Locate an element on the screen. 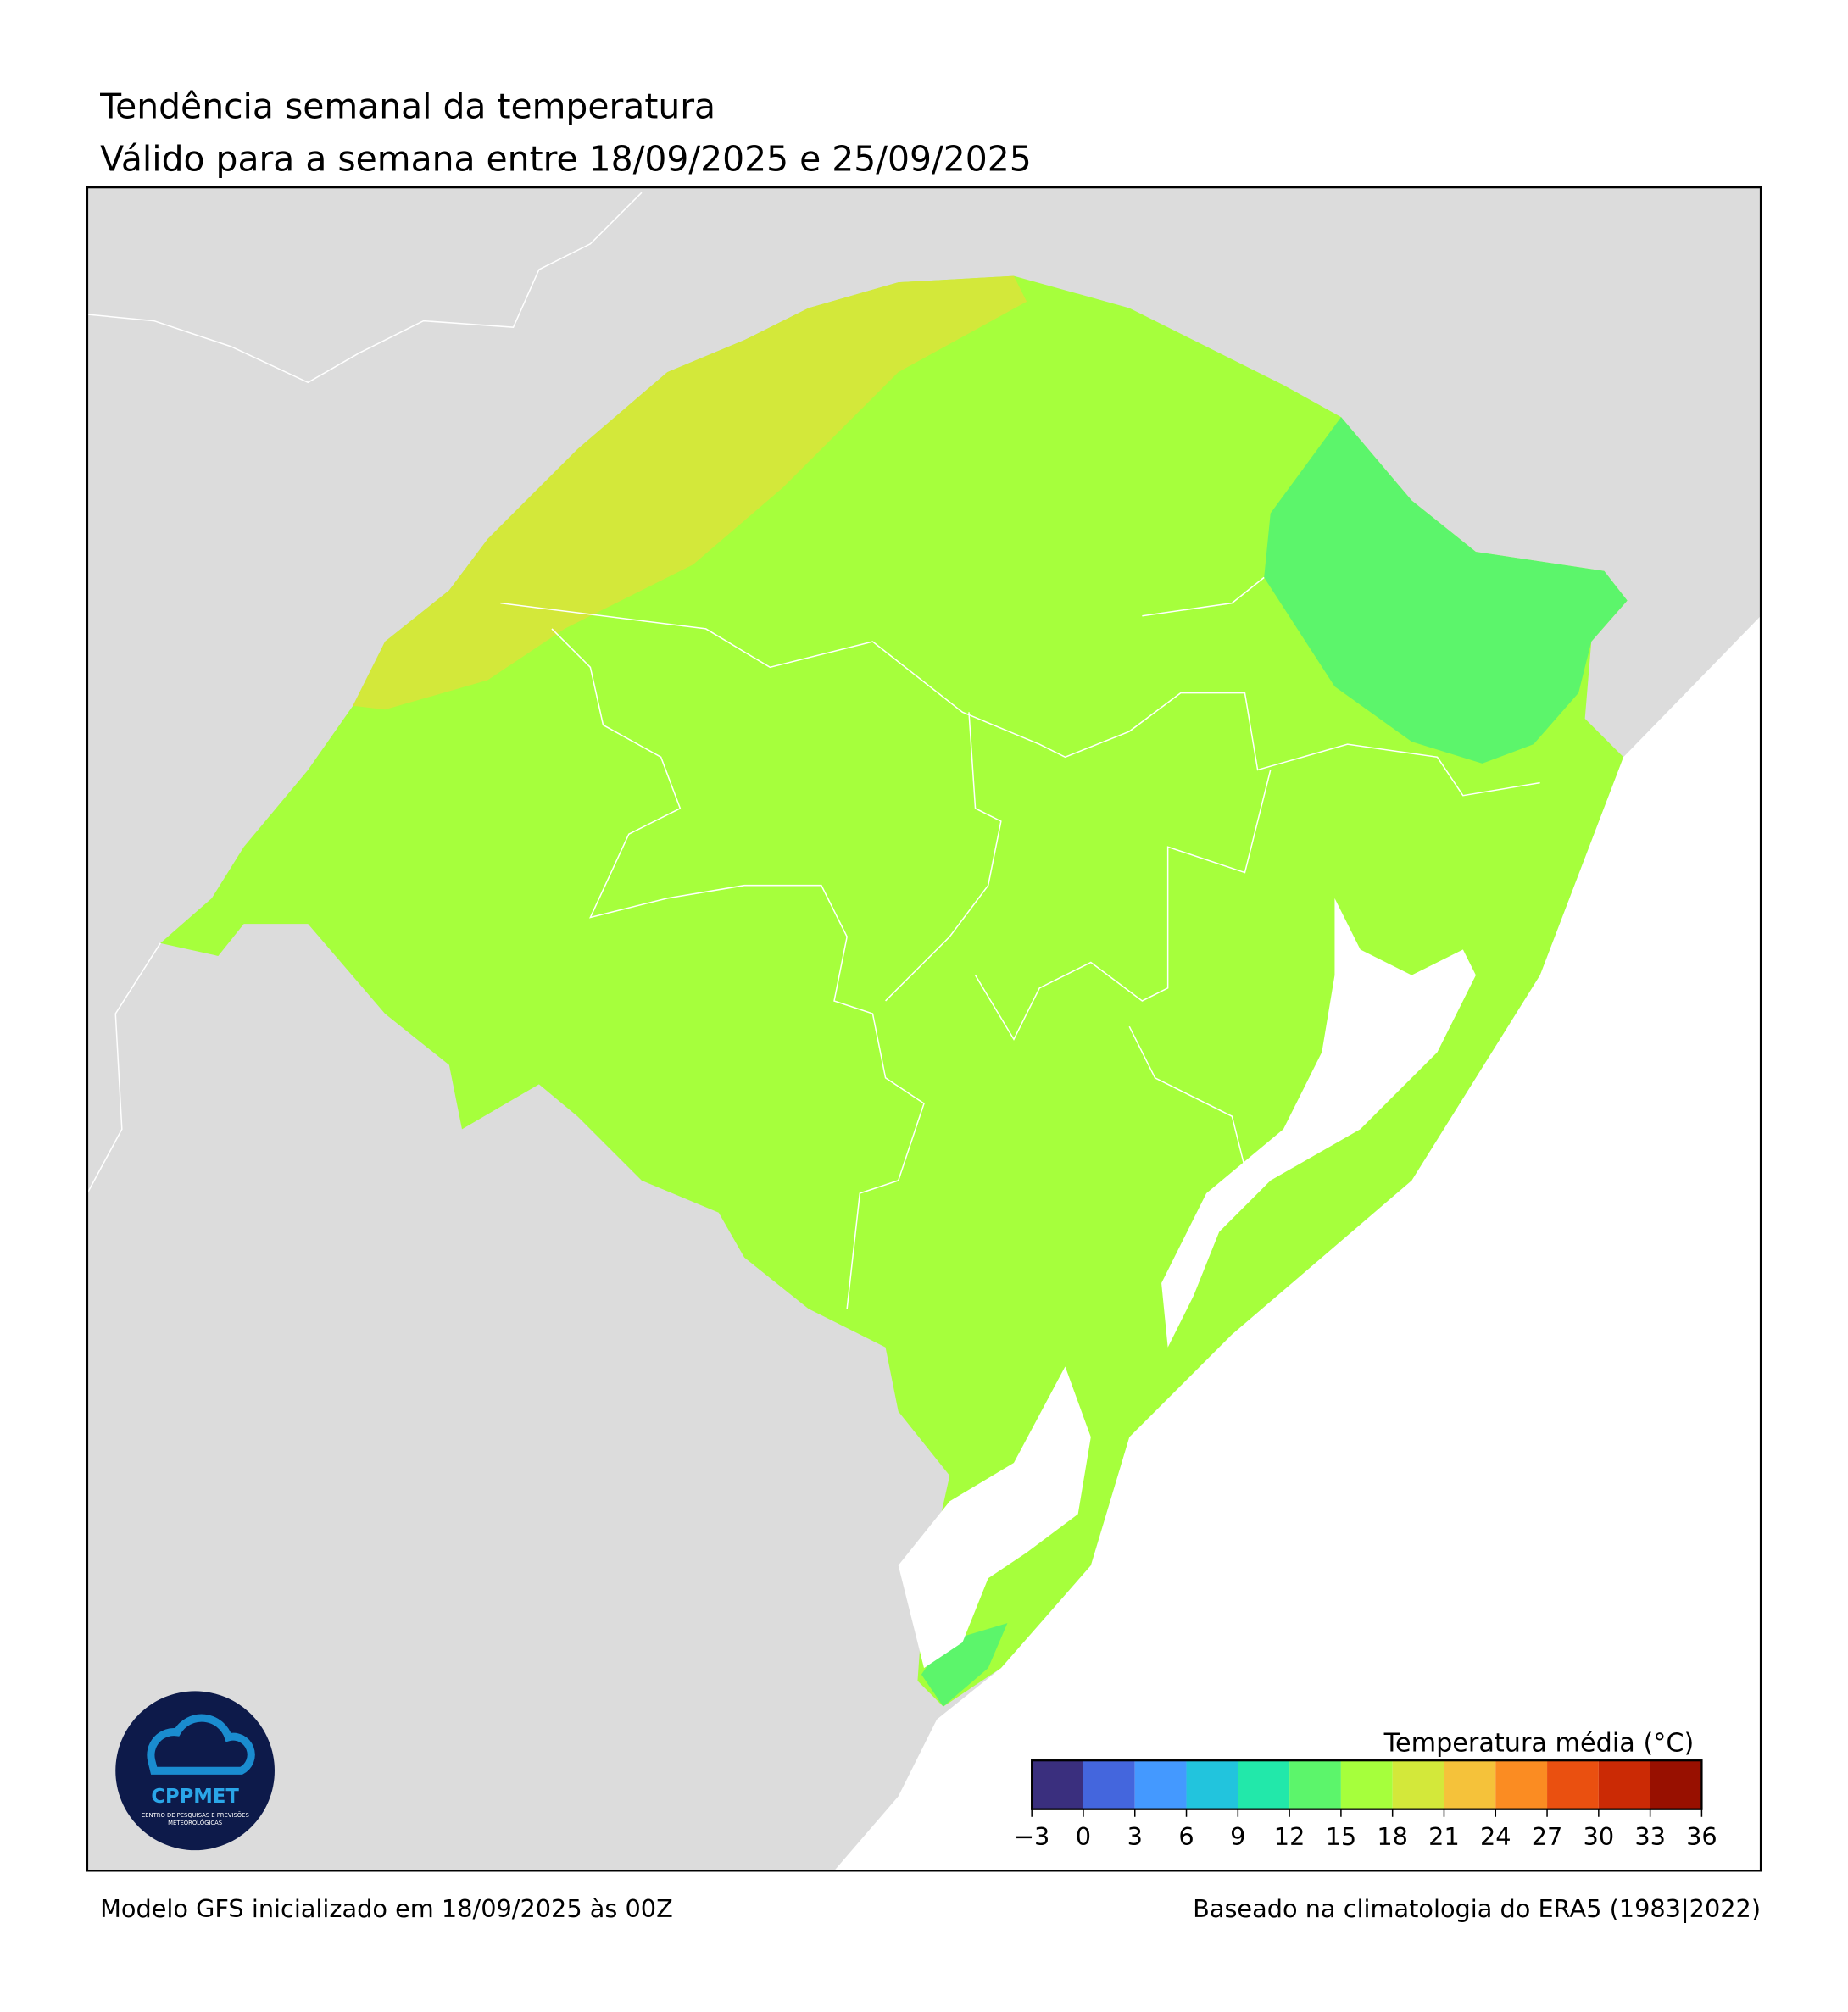 This screenshot has width=1848, height=2012. colorbar-tick-label: 0 is located at coordinates (1083, 1836).